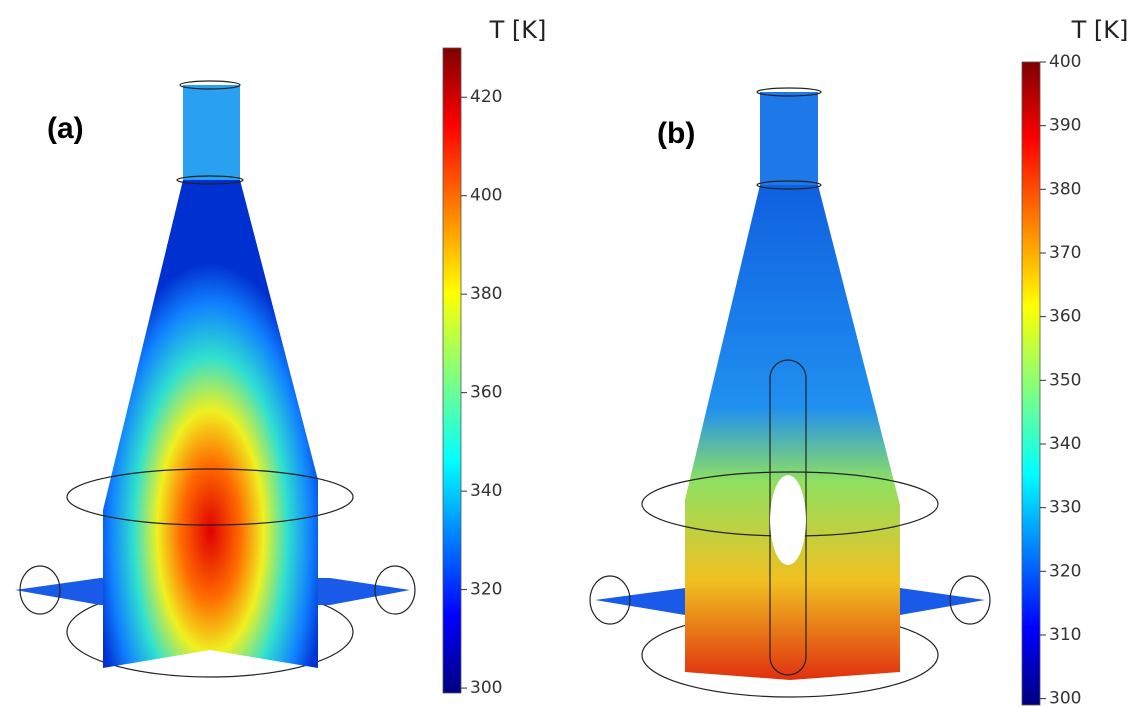  What do you see at coordinates (1065, 253) in the screenshot?
I see `tick-label: 370` at bounding box center [1065, 253].